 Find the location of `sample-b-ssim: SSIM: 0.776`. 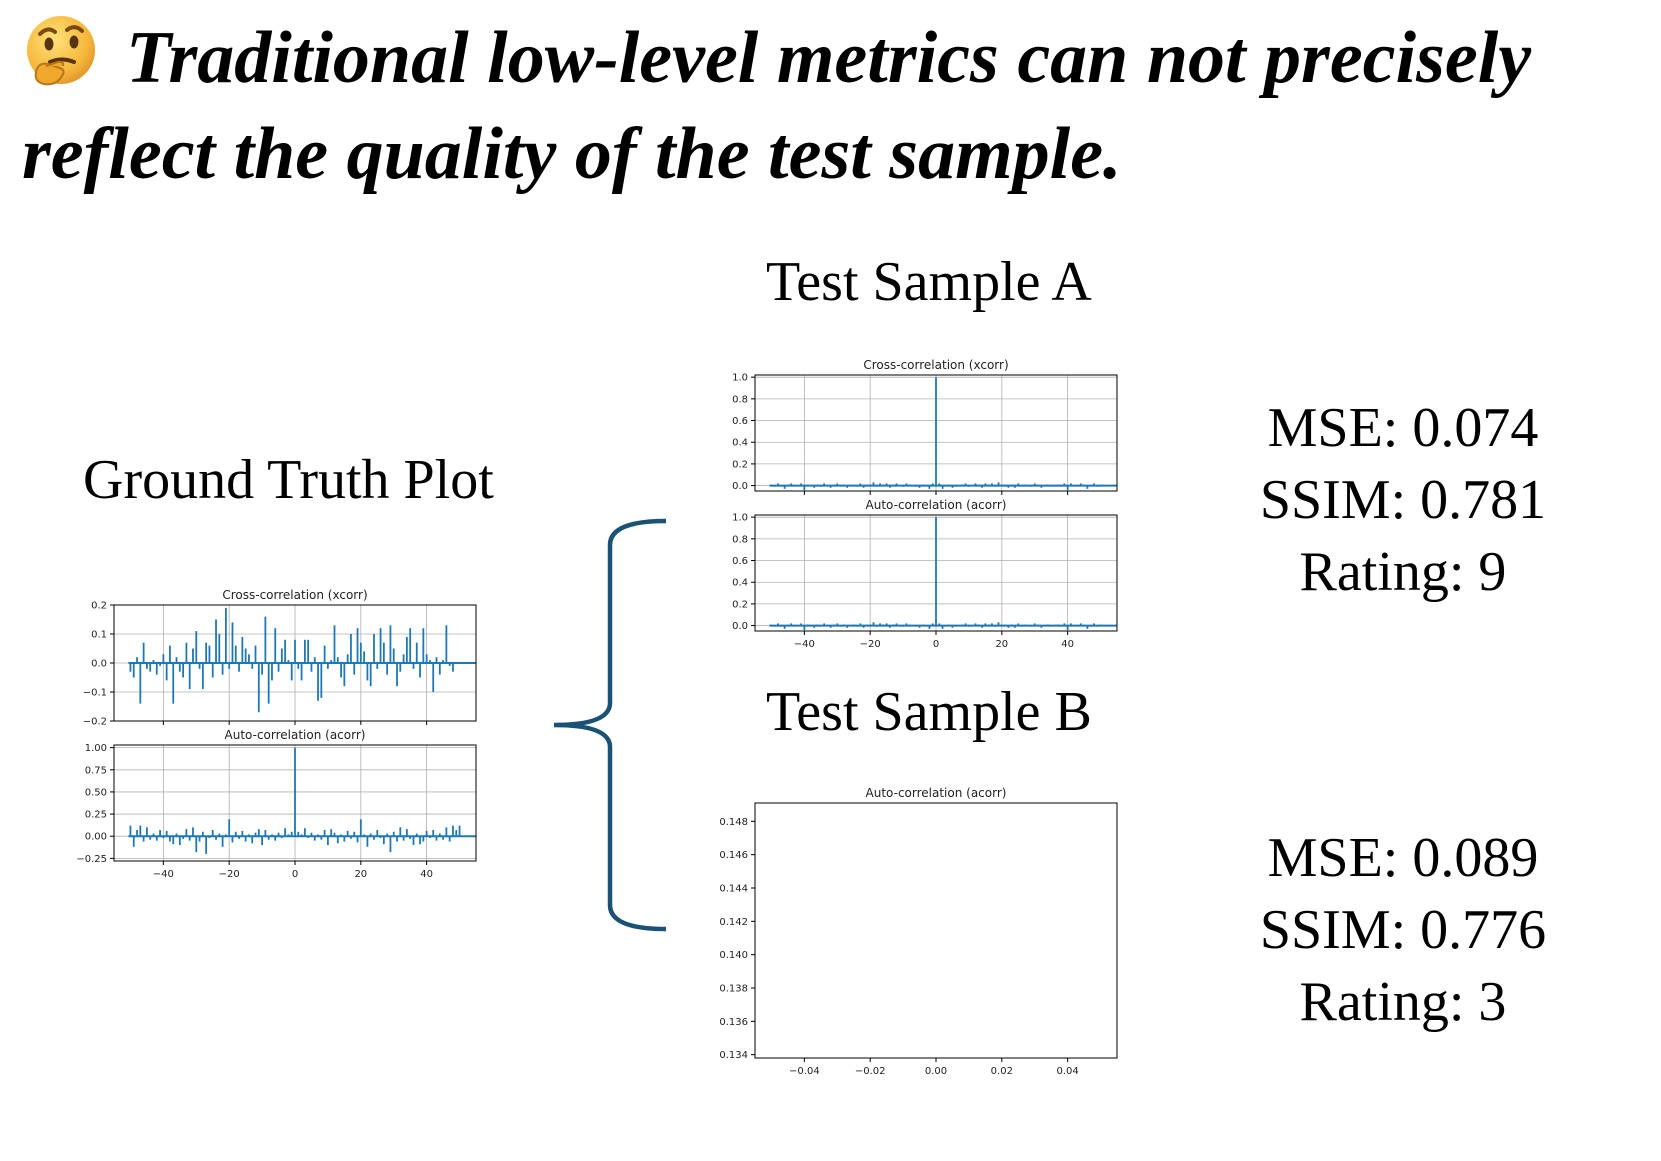

sample-b-ssim: SSIM: 0.776 is located at coordinates (1403, 930).